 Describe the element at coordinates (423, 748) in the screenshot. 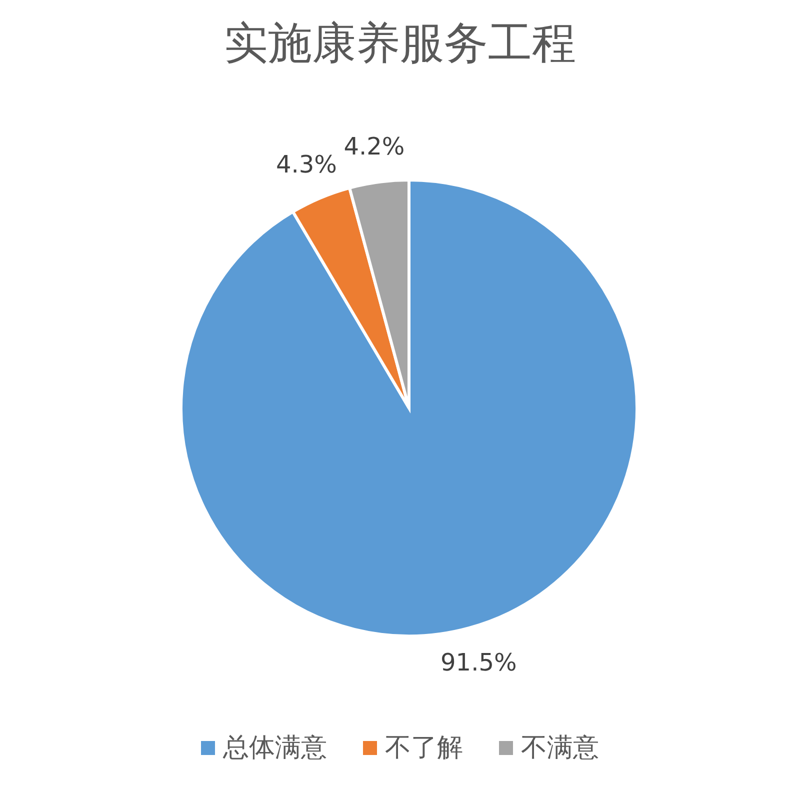

I see `legend-label: 不了解` at that location.